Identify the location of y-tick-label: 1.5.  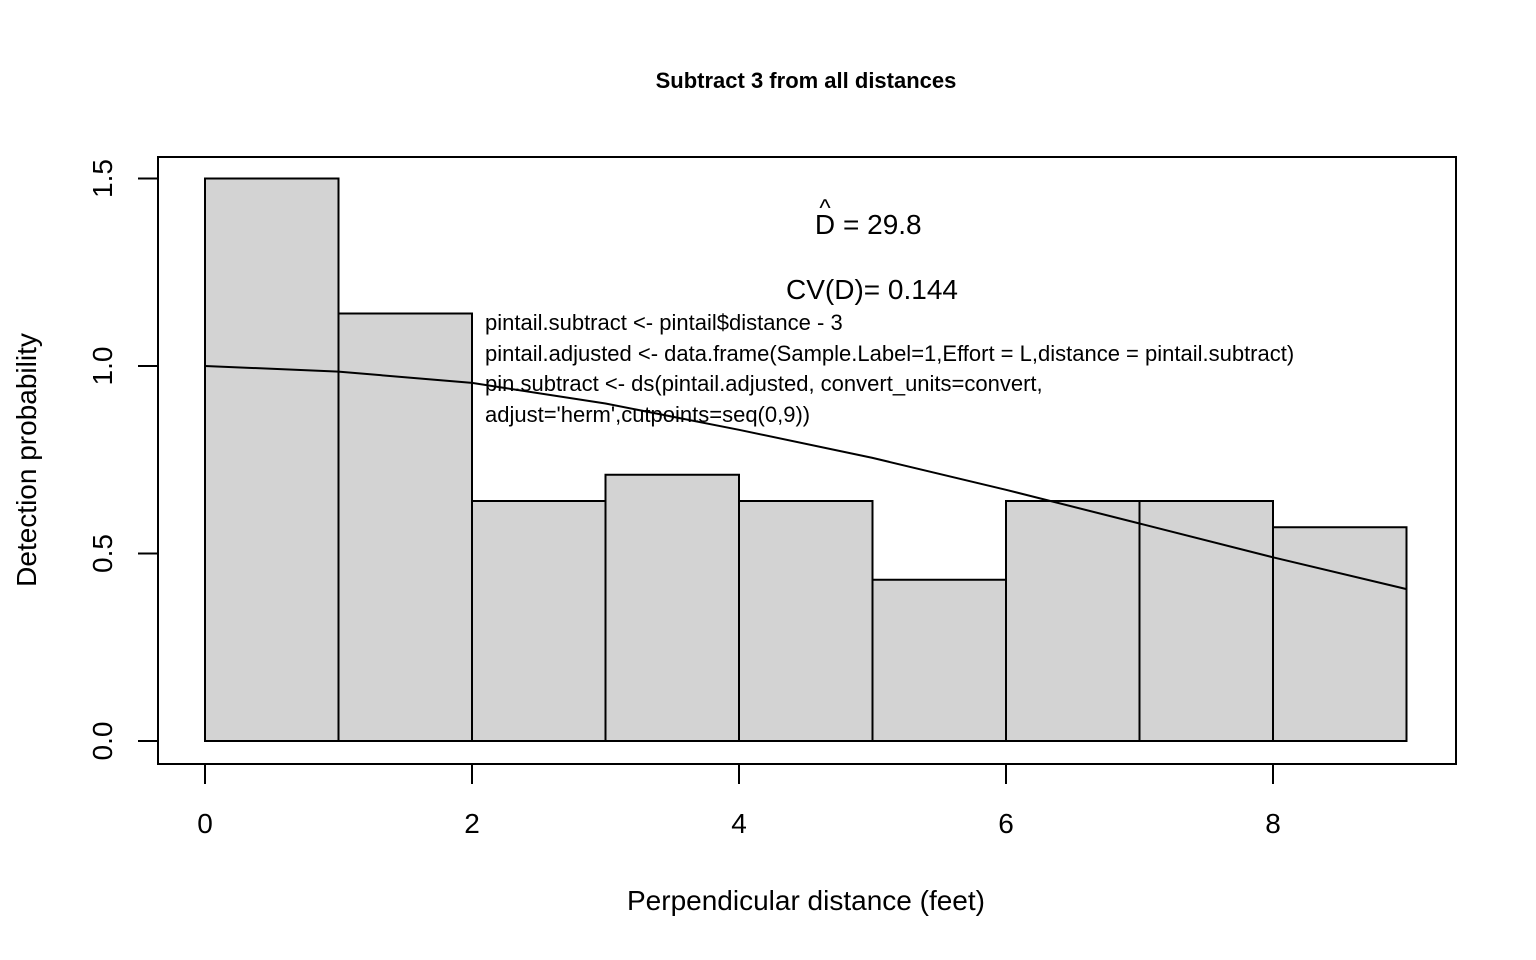
(102, 178).